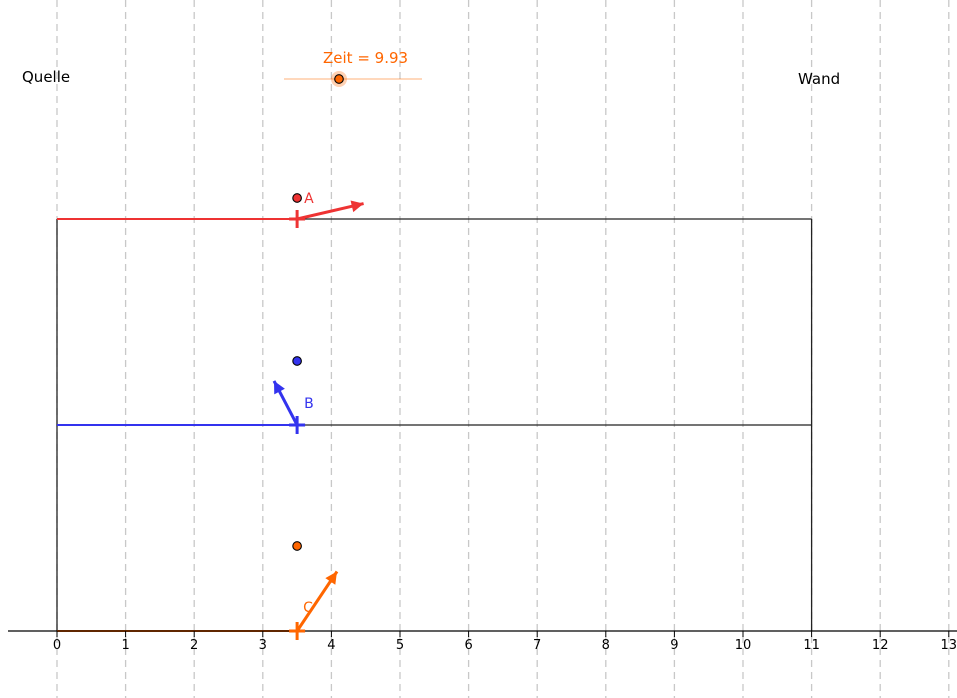  I want to click on slider-label: Zeit = 9.93, so click(365, 58).